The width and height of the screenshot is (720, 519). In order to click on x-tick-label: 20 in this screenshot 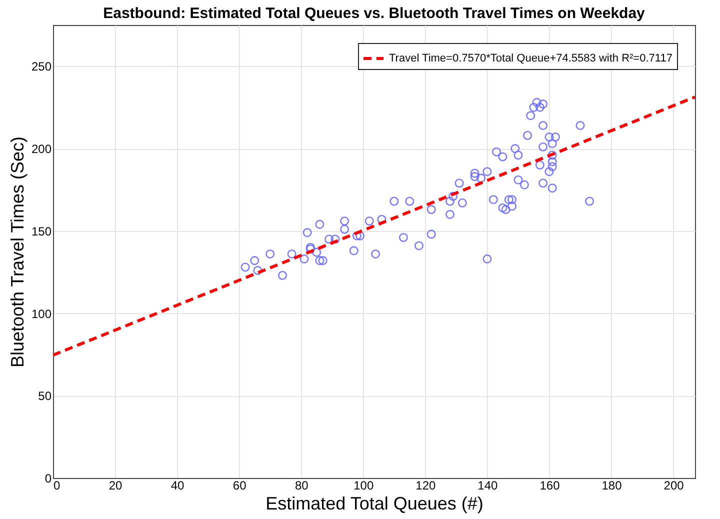, I will do `click(115, 485)`.